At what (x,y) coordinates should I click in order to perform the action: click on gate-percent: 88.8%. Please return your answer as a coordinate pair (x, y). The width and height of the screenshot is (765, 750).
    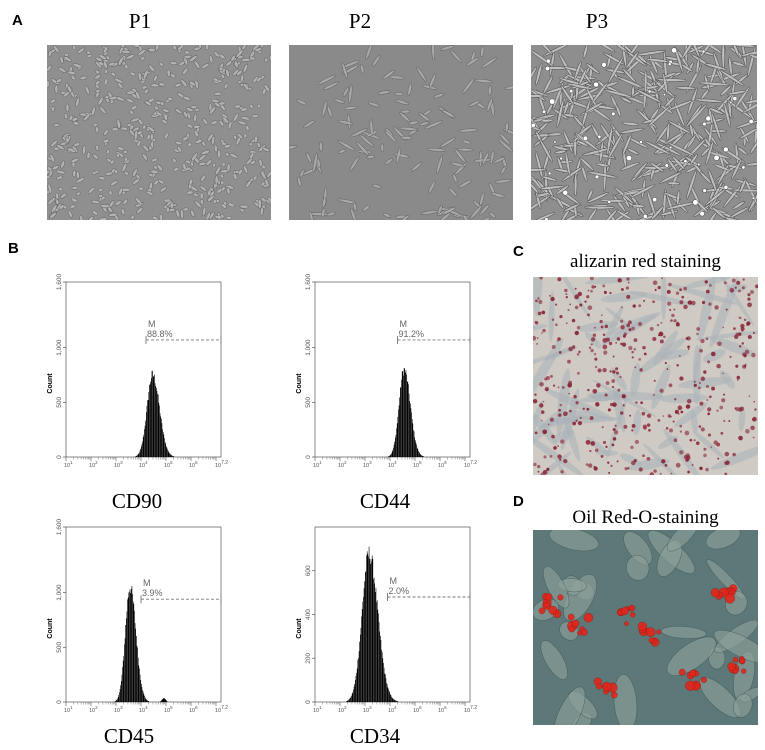
    Looking at the image, I should click on (160, 334).